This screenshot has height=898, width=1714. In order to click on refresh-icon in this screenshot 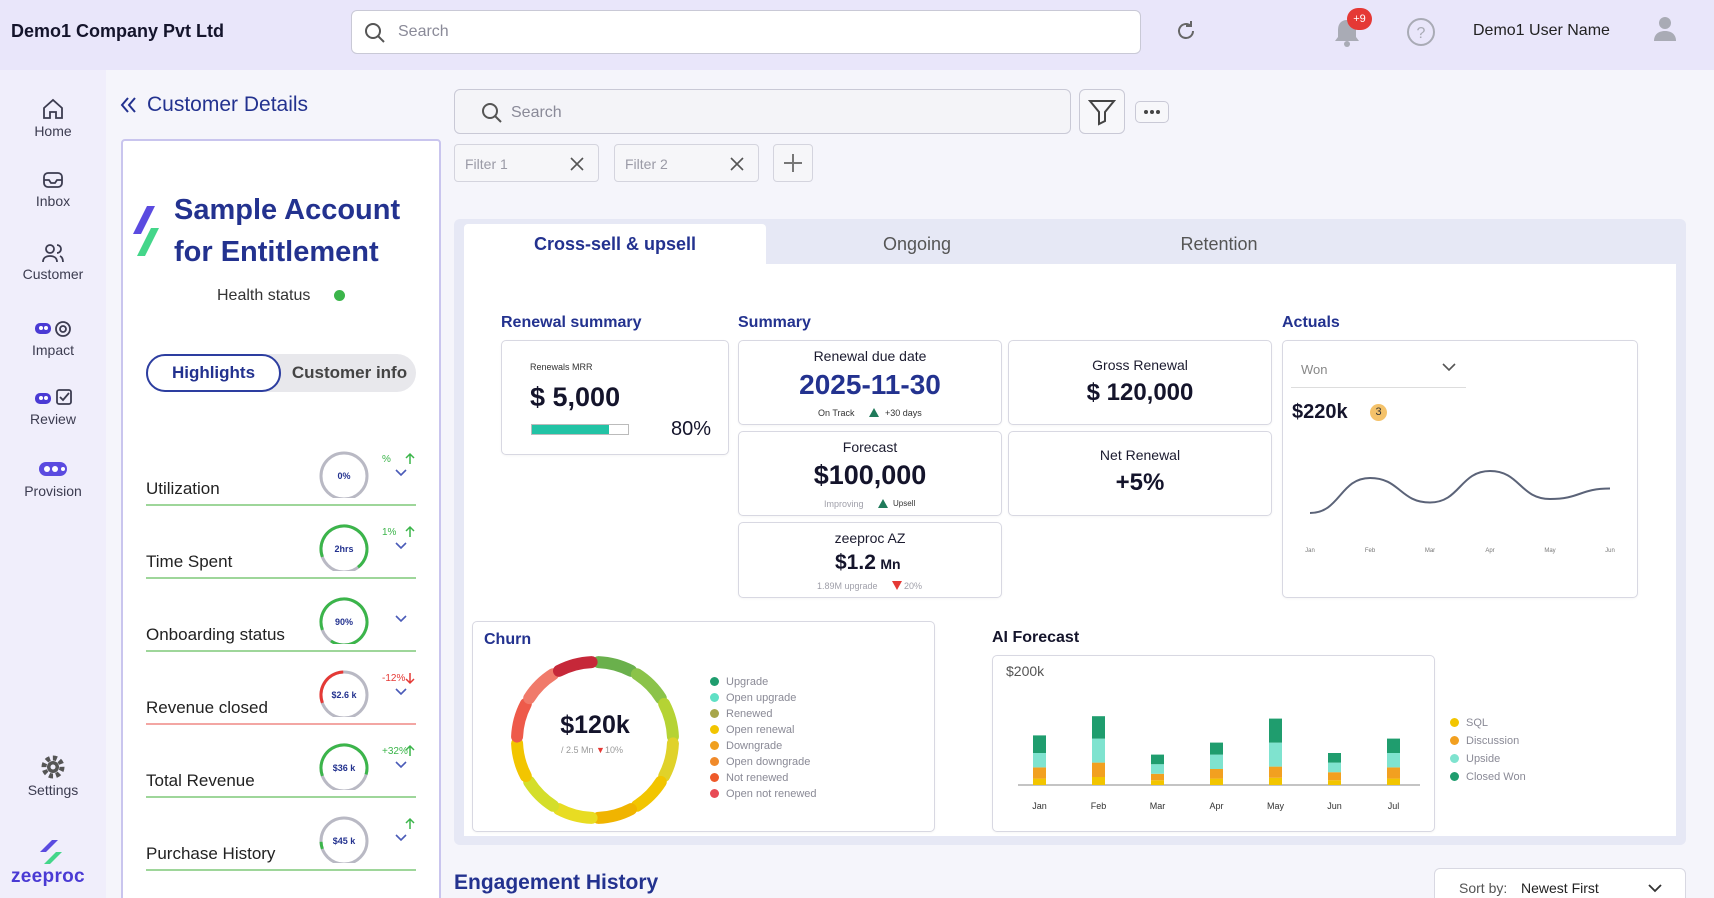, I will do `click(1186, 31)`.